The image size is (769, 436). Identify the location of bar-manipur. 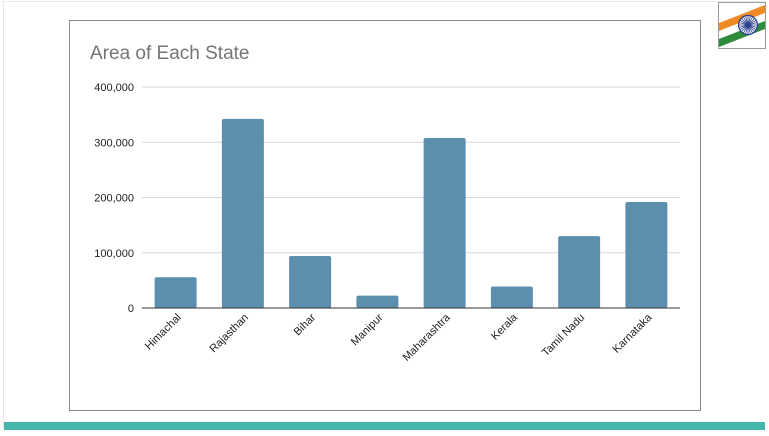
(377, 301).